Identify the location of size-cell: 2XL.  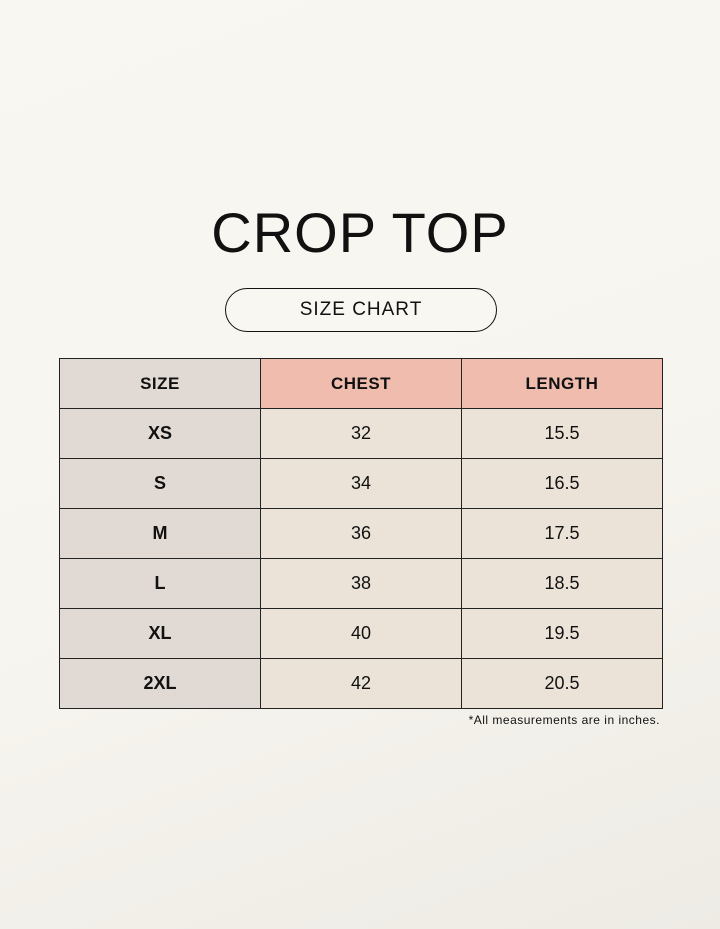
(160, 683).